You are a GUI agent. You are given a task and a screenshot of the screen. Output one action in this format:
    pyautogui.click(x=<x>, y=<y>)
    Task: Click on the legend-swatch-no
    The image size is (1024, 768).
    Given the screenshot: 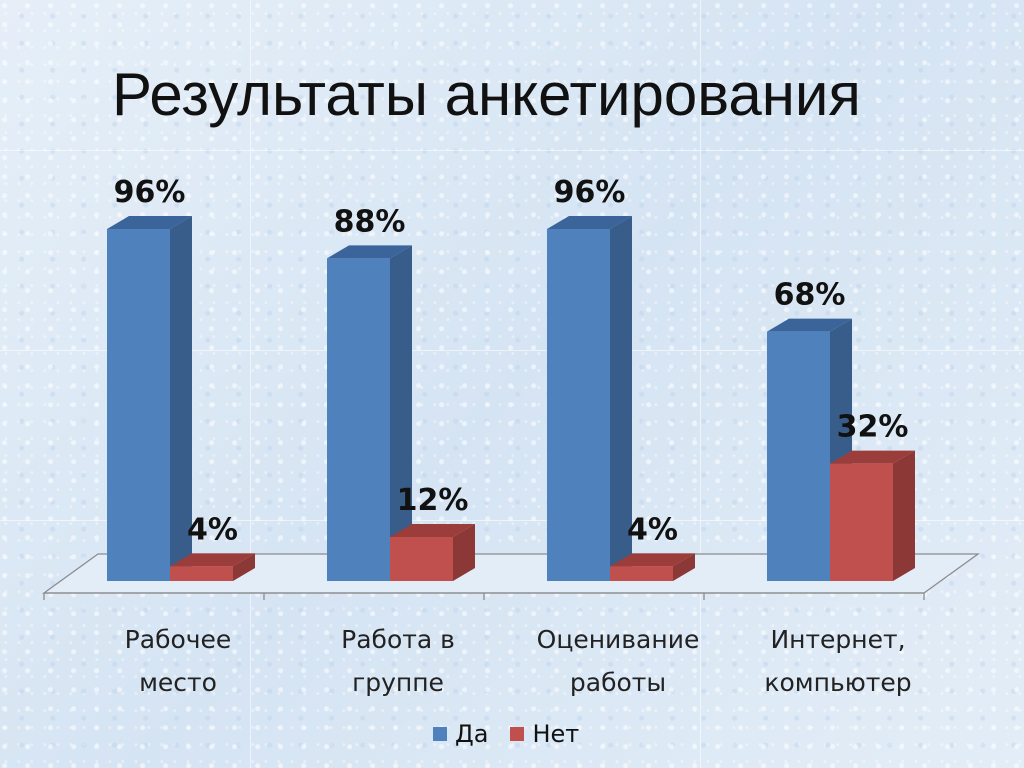 What is the action you would take?
    pyautogui.click(x=517, y=734)
    